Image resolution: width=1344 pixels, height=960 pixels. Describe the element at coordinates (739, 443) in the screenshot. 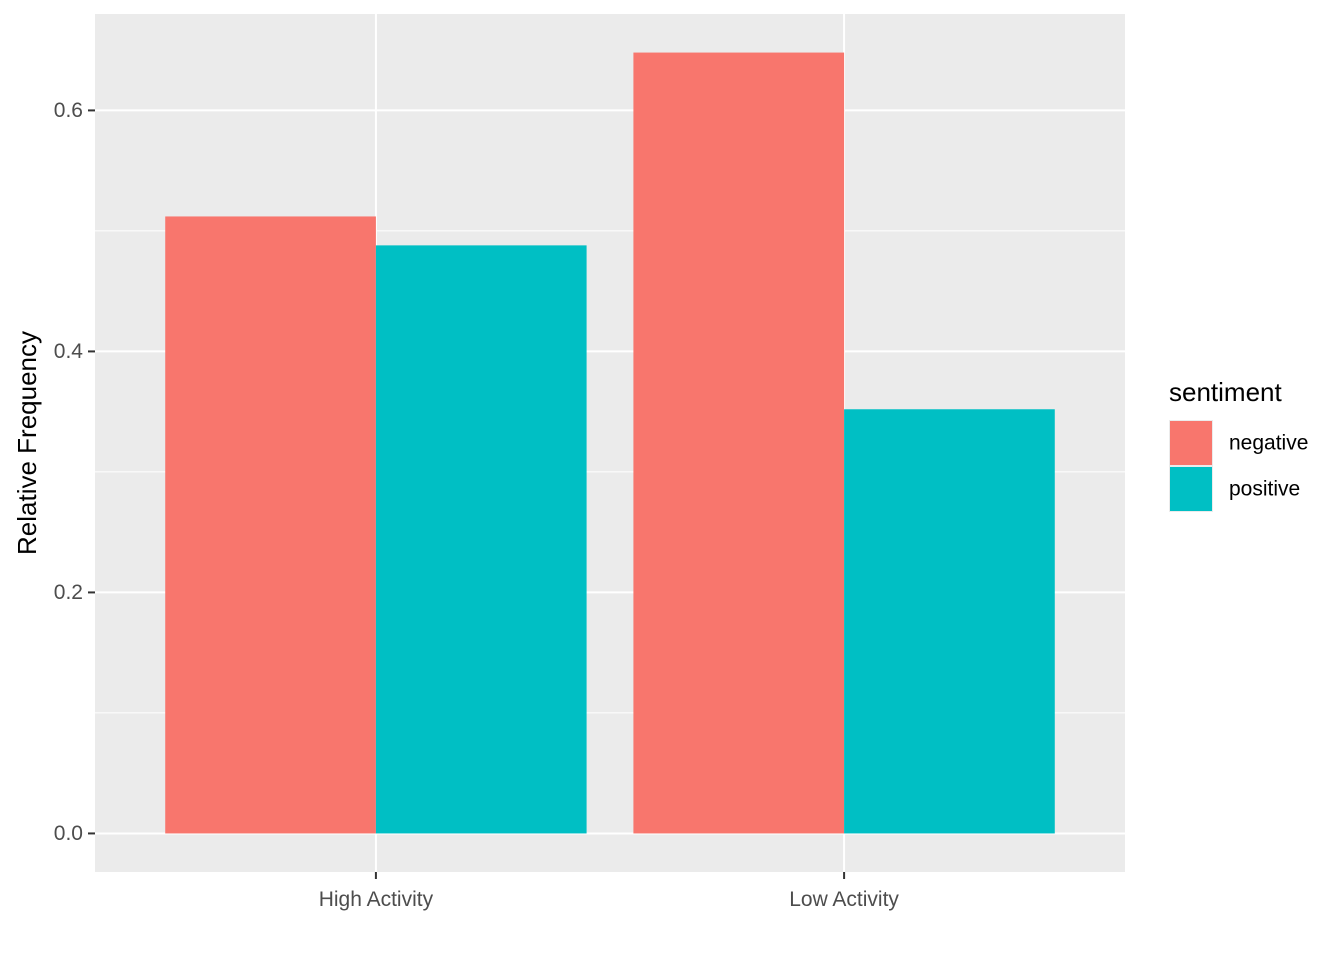

I see `bar-negative-low-activity` at that location.